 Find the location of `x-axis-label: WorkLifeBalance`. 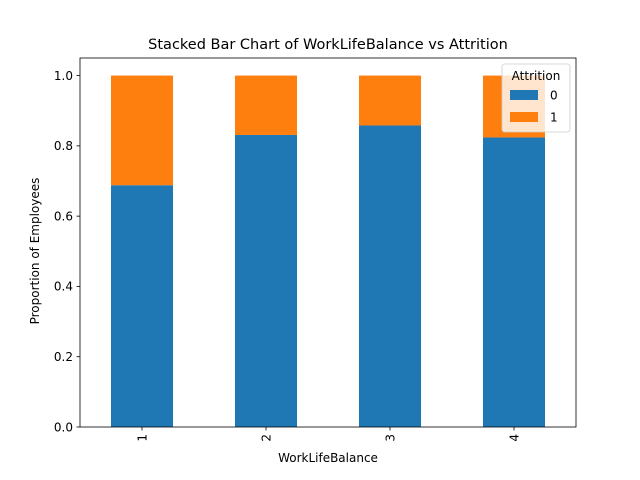

x-axis-label: WorkLifeBalance is located at coordinates (328, 458).